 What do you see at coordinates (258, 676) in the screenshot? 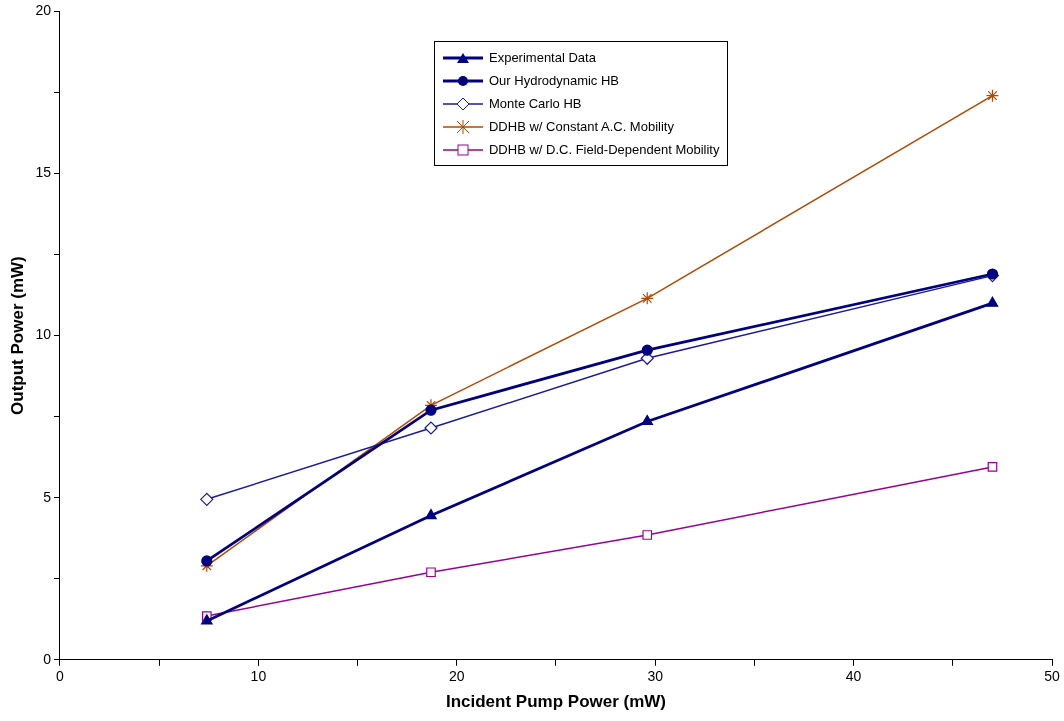
I see `x-tick-label: 10` at bounding box center [258, 676].